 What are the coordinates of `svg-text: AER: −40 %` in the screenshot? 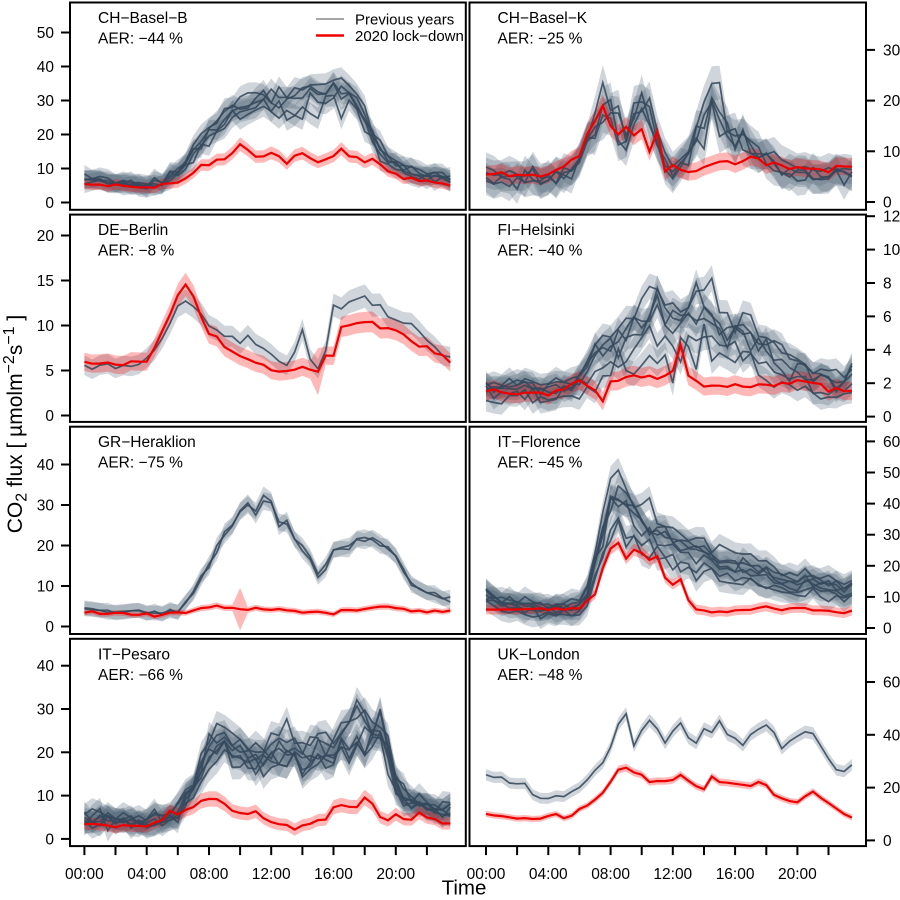 It's located at (540, 251).